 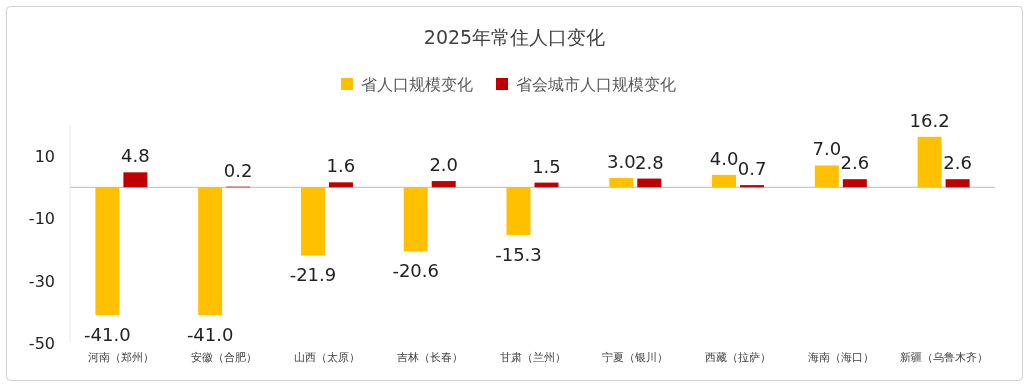 What do you see at coordinates (532, 357) in the screenshot?
I see `x-tick-label: 甘肃（兰州）` at bounding box center [532, 357].